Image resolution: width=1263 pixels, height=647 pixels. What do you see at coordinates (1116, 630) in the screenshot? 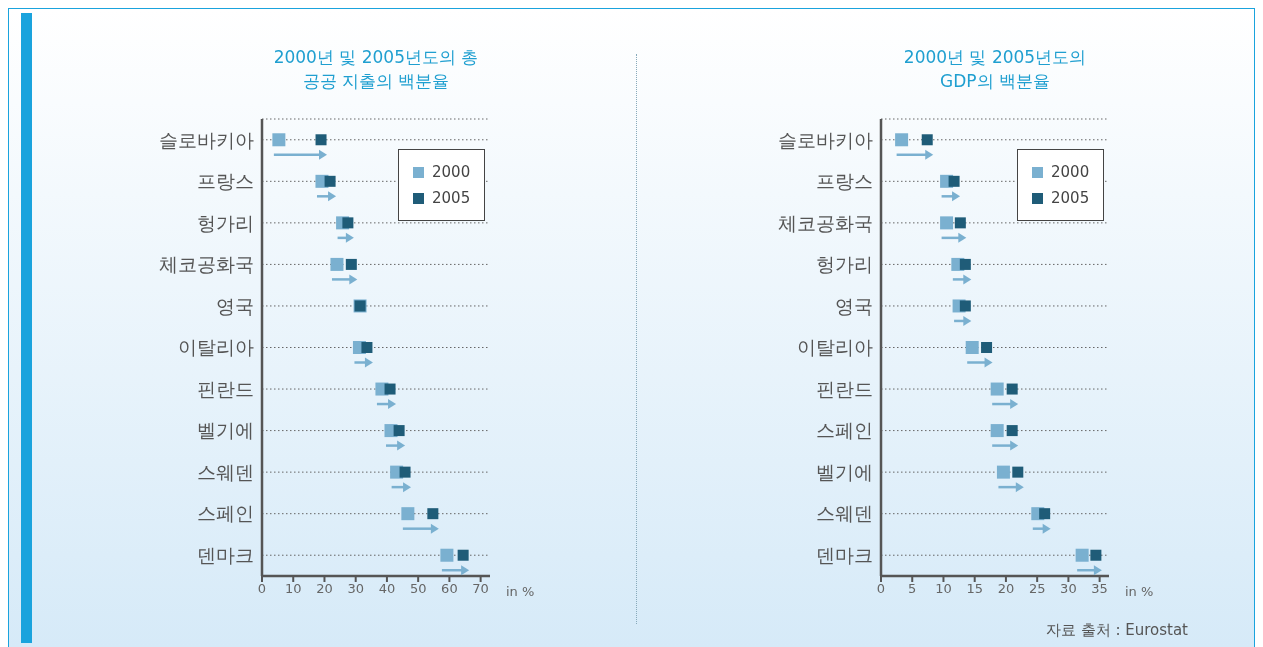
I see `text: 자료 출처 : Eurostat` at bounding box center [1116, 630].